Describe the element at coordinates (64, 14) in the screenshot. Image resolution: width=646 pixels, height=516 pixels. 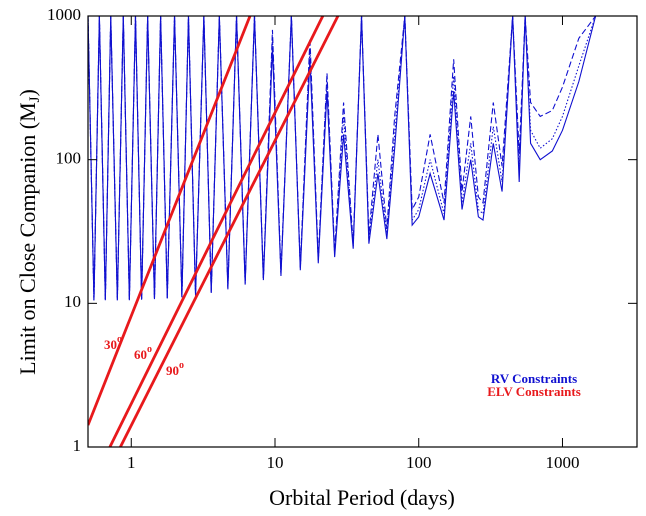
I see `y-tick-label: 1000` at that location.